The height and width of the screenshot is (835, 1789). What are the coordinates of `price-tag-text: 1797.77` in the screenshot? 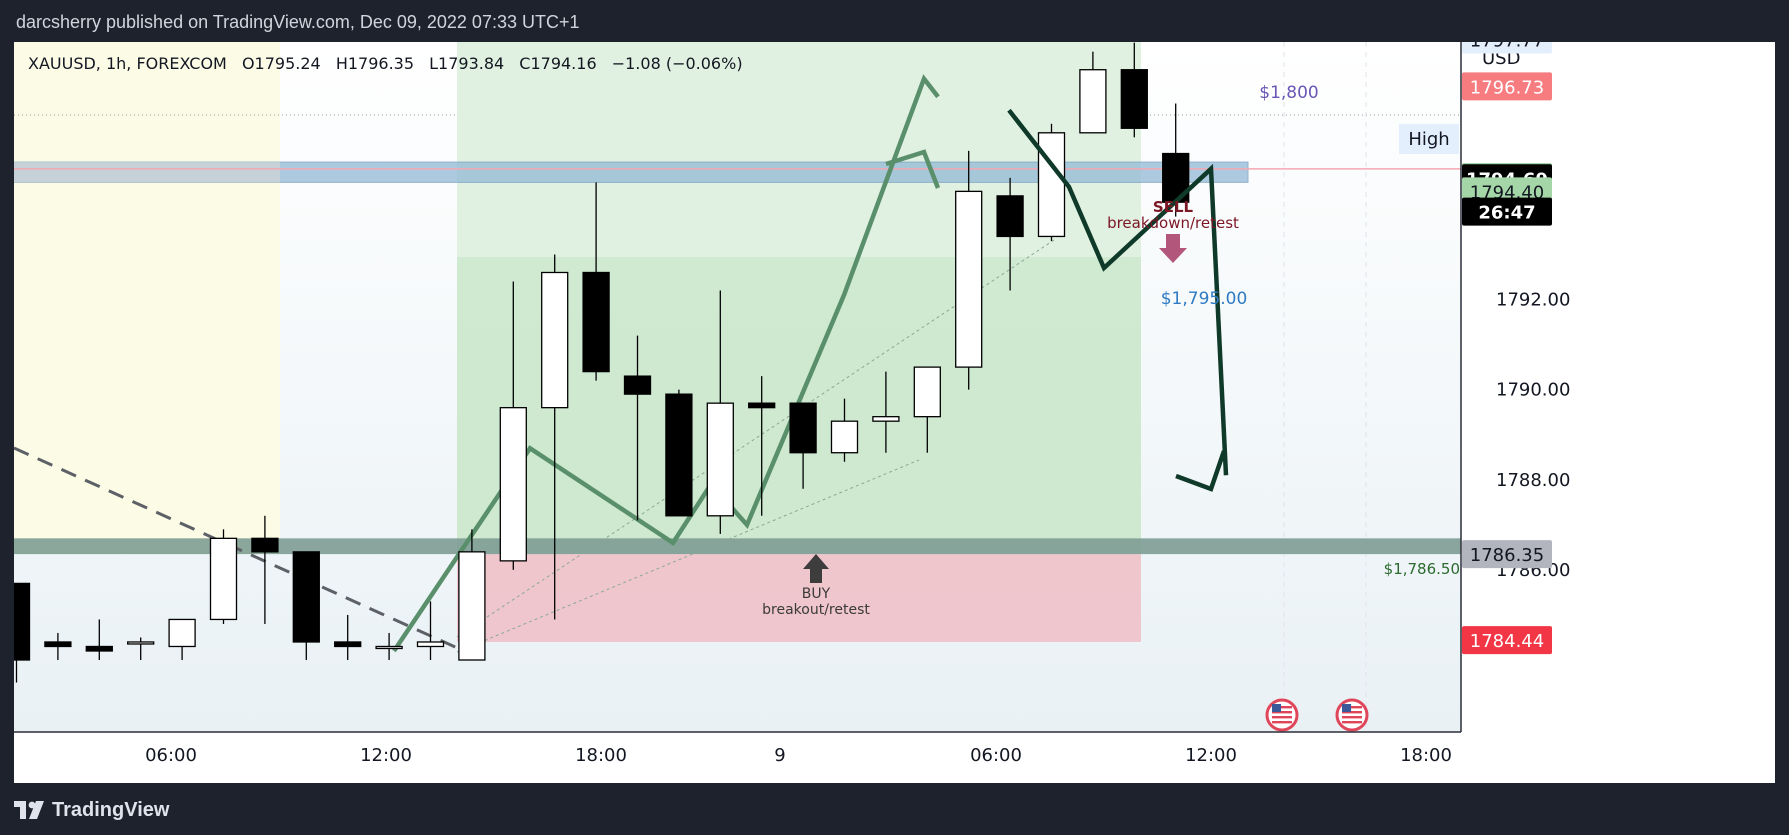 It's located at (1507, 47).